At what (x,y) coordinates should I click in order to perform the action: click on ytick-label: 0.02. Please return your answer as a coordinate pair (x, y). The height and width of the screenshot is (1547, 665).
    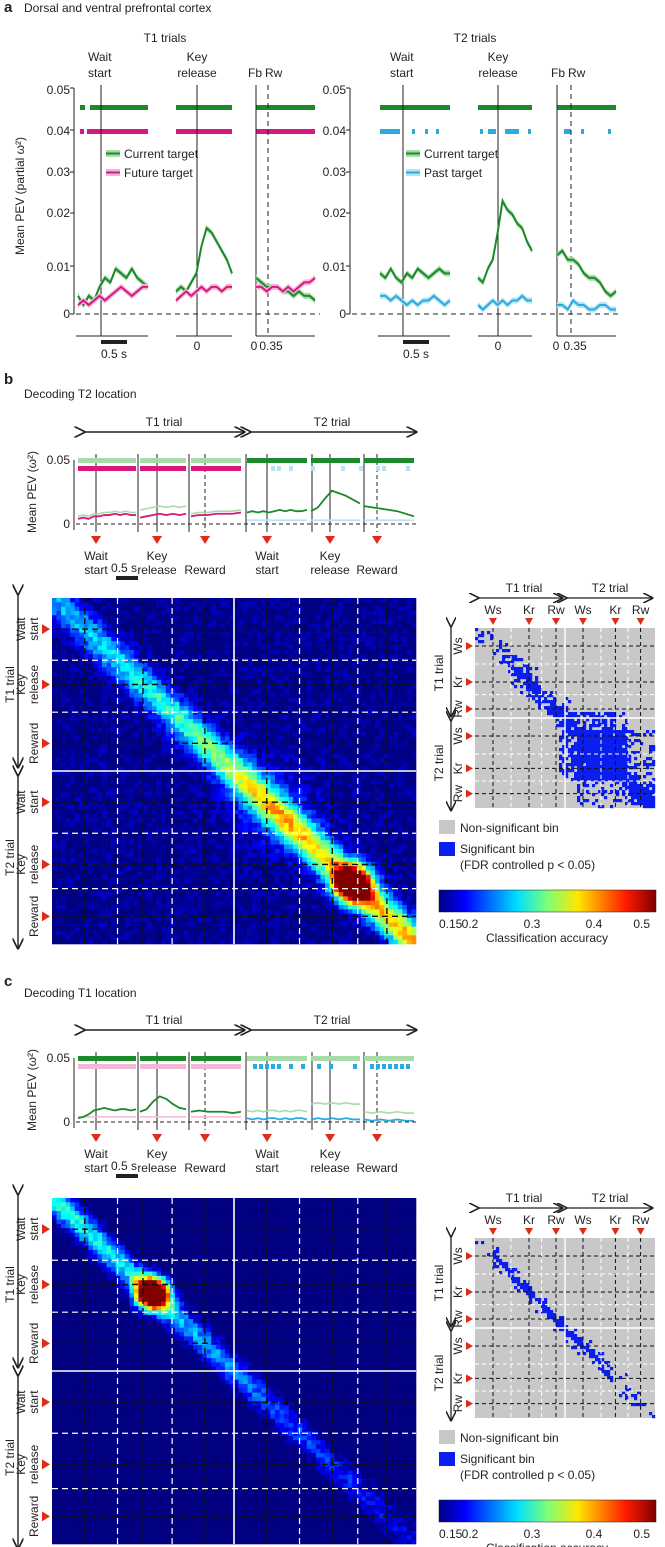
    Looking at the image, I should click on (59, 213).